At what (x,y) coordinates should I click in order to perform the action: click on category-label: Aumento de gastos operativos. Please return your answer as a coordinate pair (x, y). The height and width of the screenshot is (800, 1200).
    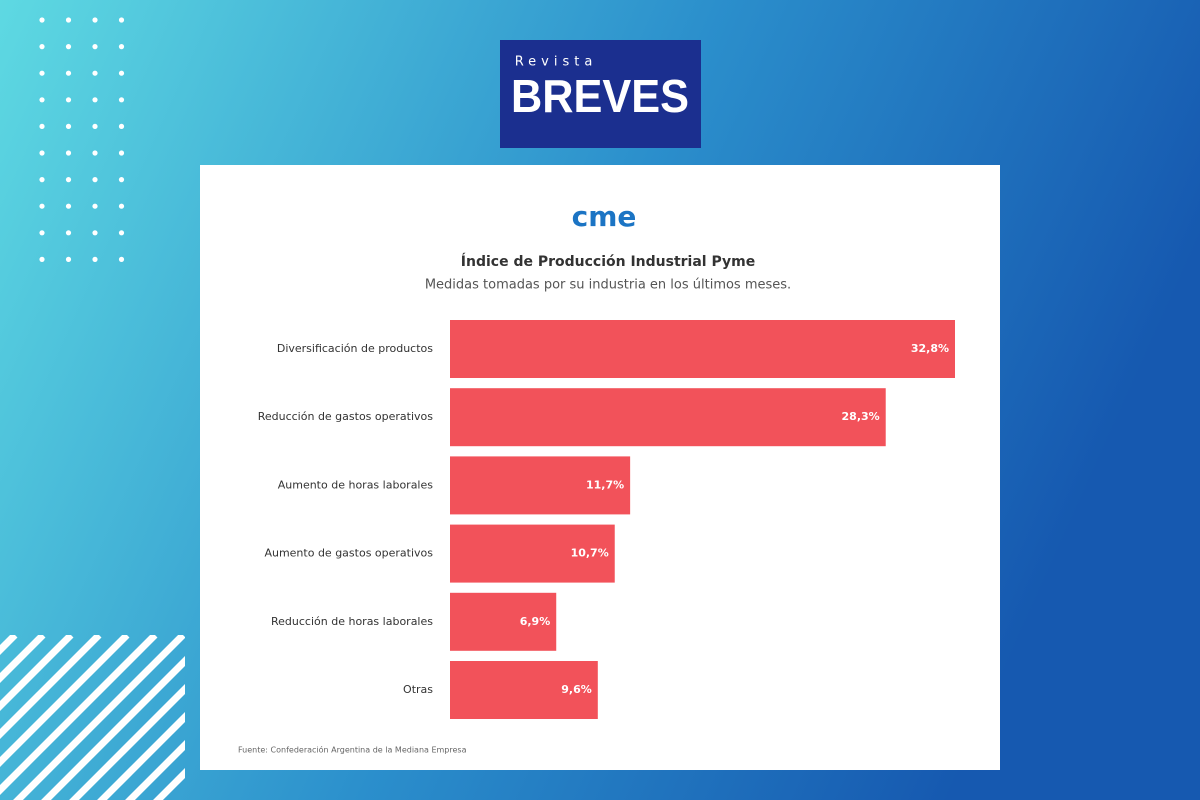
    Looking at the image, I should click on (348, 553).